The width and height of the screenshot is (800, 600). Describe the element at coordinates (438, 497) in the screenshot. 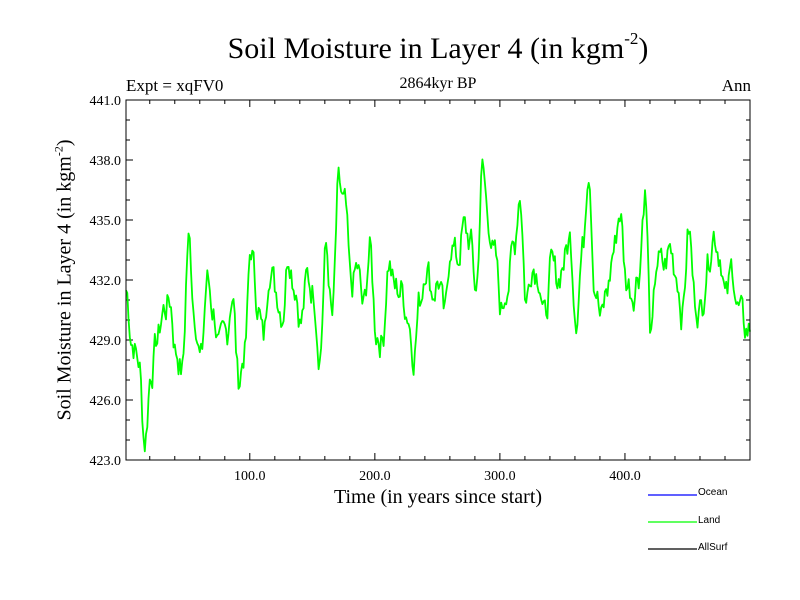

I see `x-axis-label: Time (in years since start)` at that location.